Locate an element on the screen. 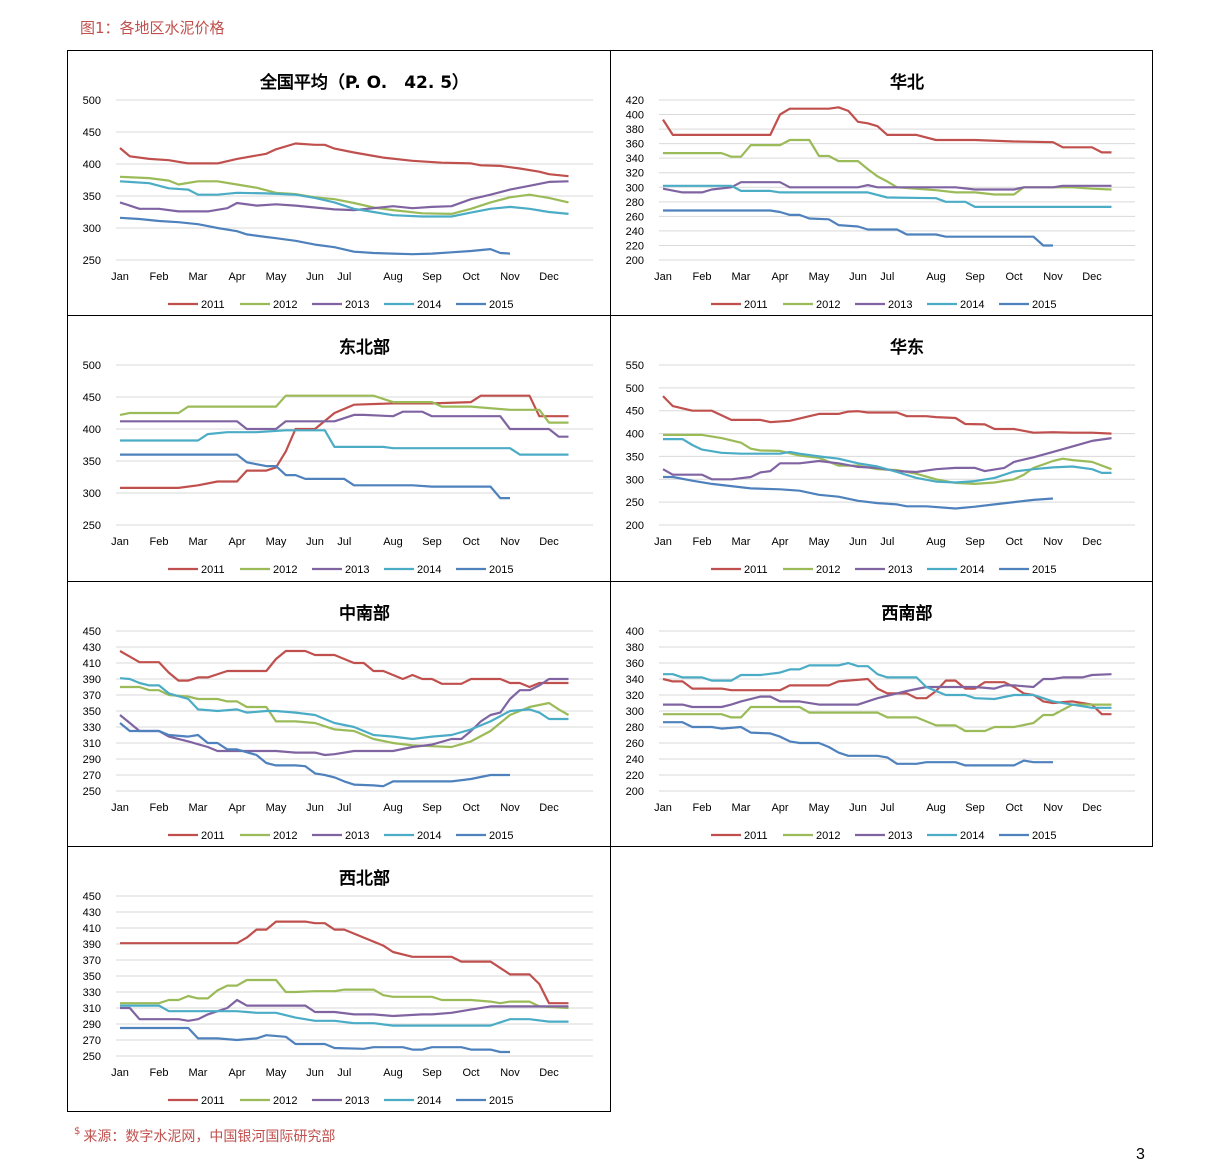 This screenshot has height=1168, width=1224. chart-title: 东北部 is located at coordinates (364, 347).